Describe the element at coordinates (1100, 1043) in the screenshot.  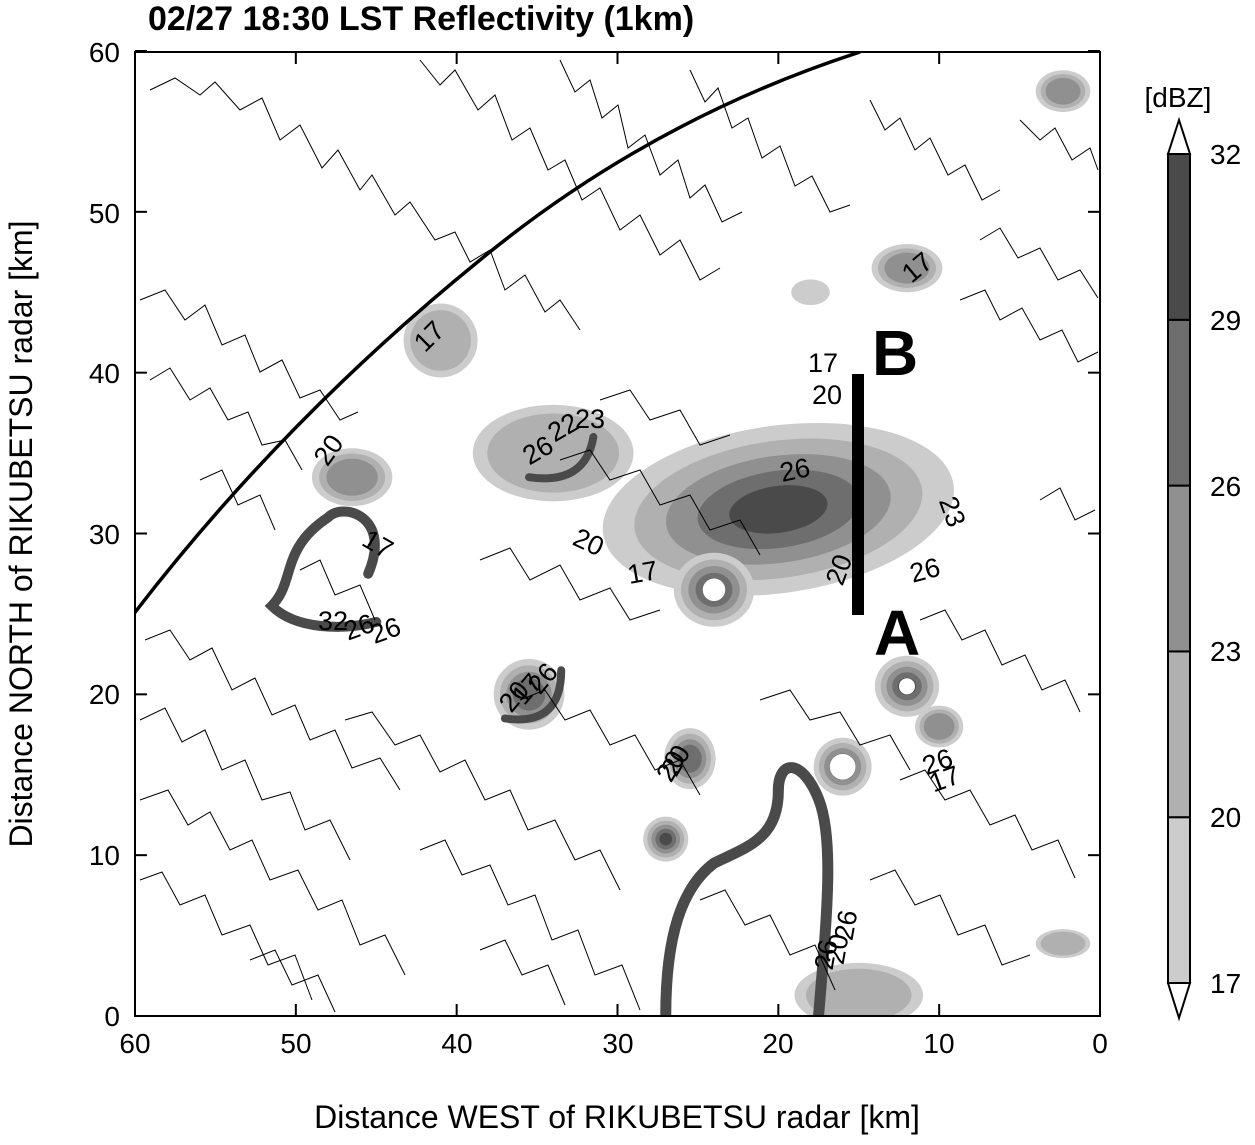
I see `x-tick-label: 0` at that location.